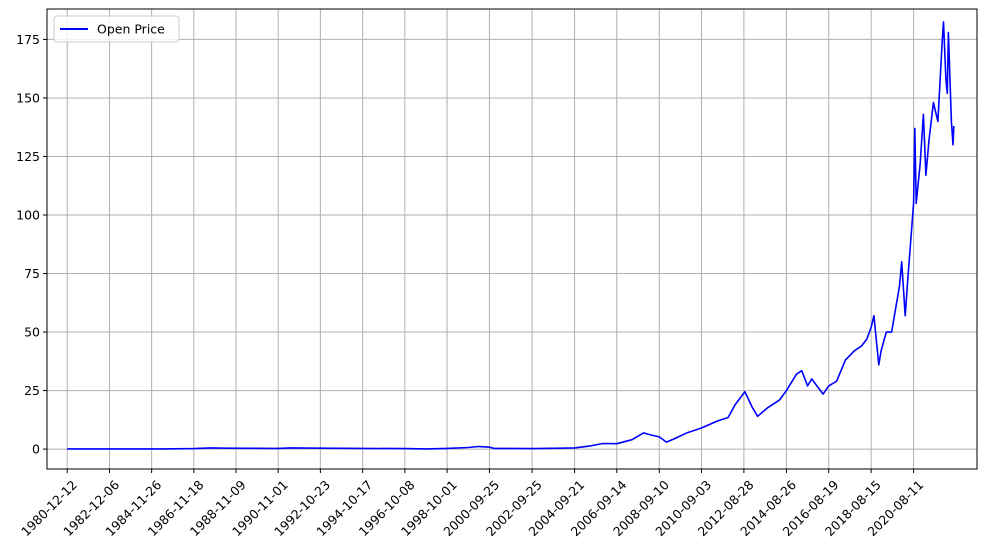 This screenshot has height=558, width=986. What do you see at coordinates (32, 273) in the screenshot?
I see `y-tick-label: 75` at bounding box center [32, 273].